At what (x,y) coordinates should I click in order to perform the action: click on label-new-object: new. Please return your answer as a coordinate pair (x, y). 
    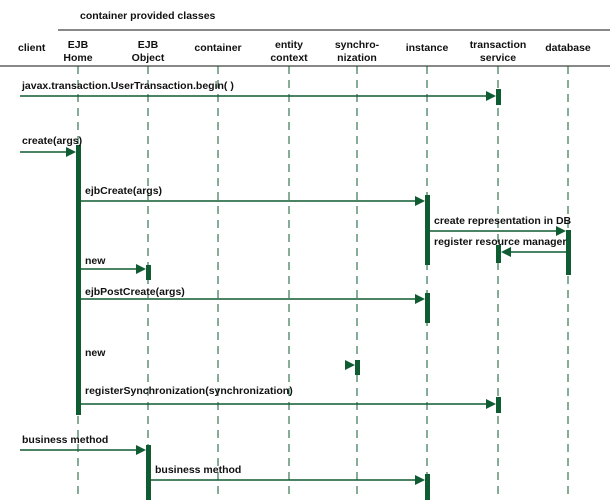
    Looking at the image, I should click on (95, 261).